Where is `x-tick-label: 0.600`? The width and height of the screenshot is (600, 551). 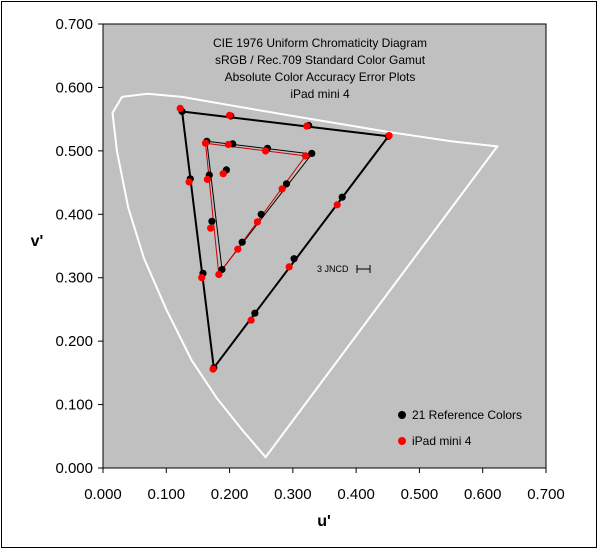 x-tick-label: 0.600 is located at coordinates (483, 494).